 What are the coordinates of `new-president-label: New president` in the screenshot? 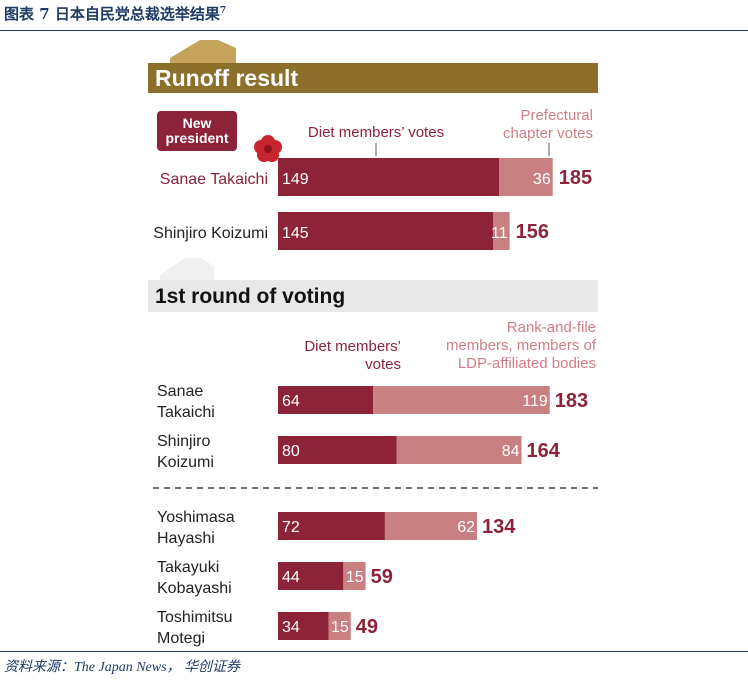 It's located at (196, 130).